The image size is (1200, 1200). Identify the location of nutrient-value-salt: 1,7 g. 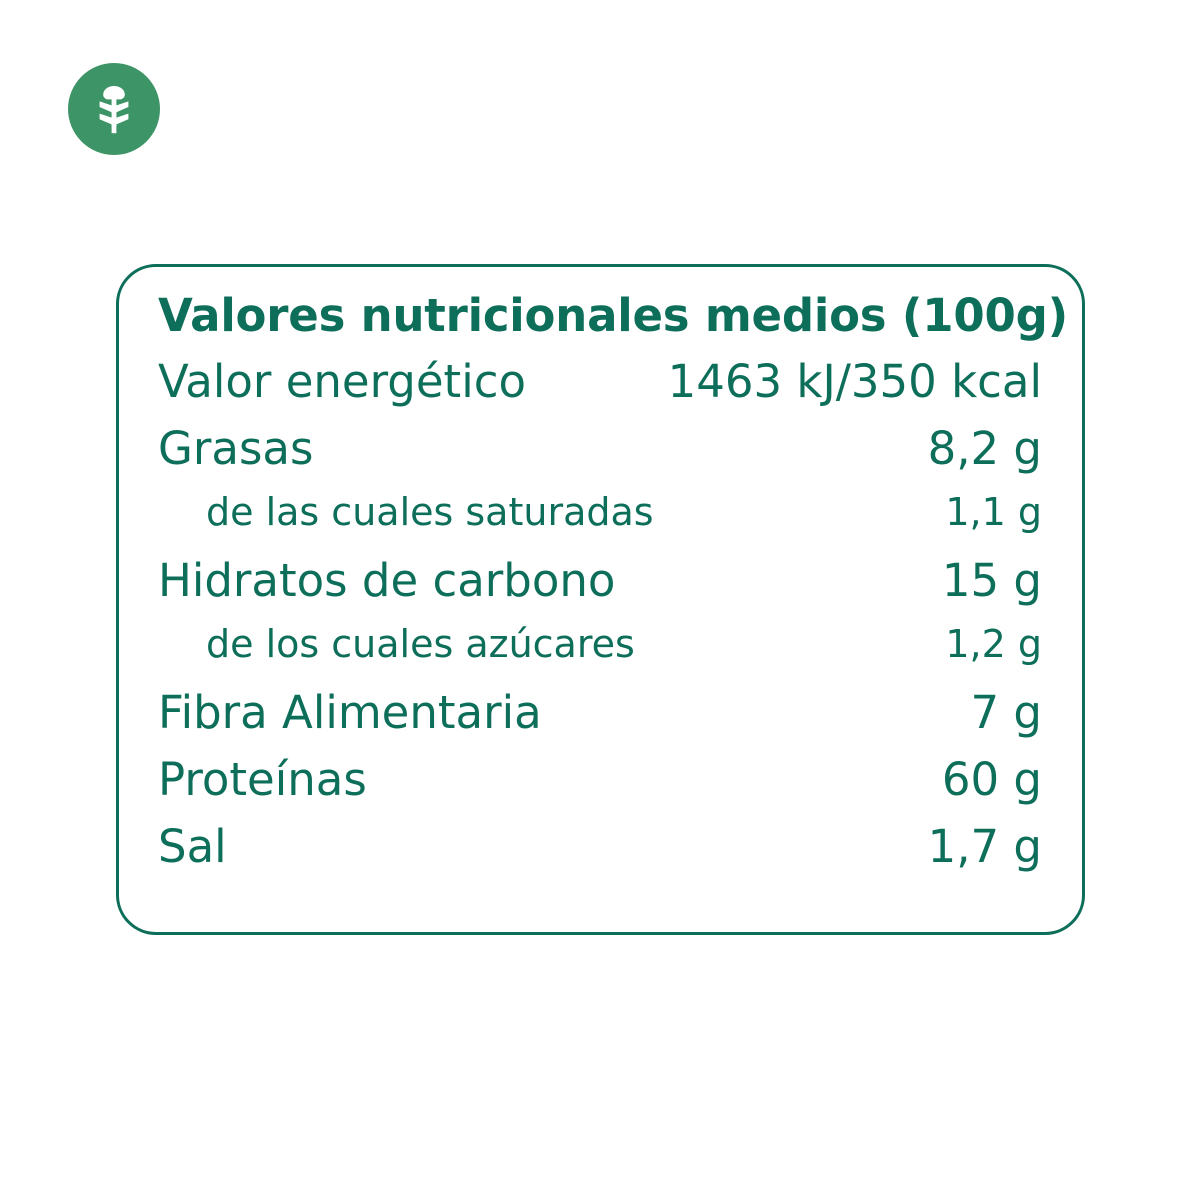
(984, 846).